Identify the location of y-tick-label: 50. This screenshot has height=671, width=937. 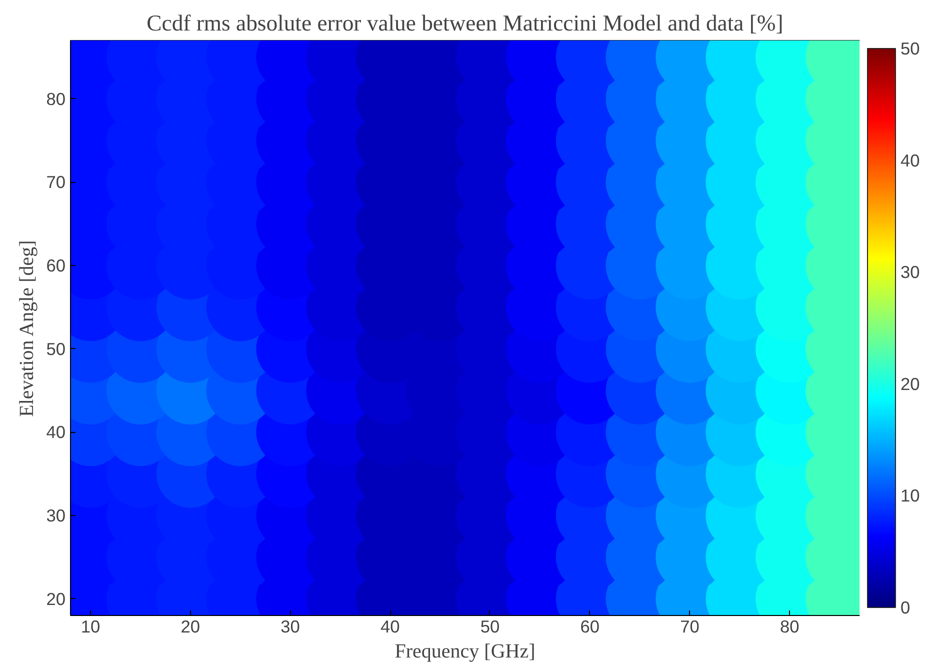
(56, 348).